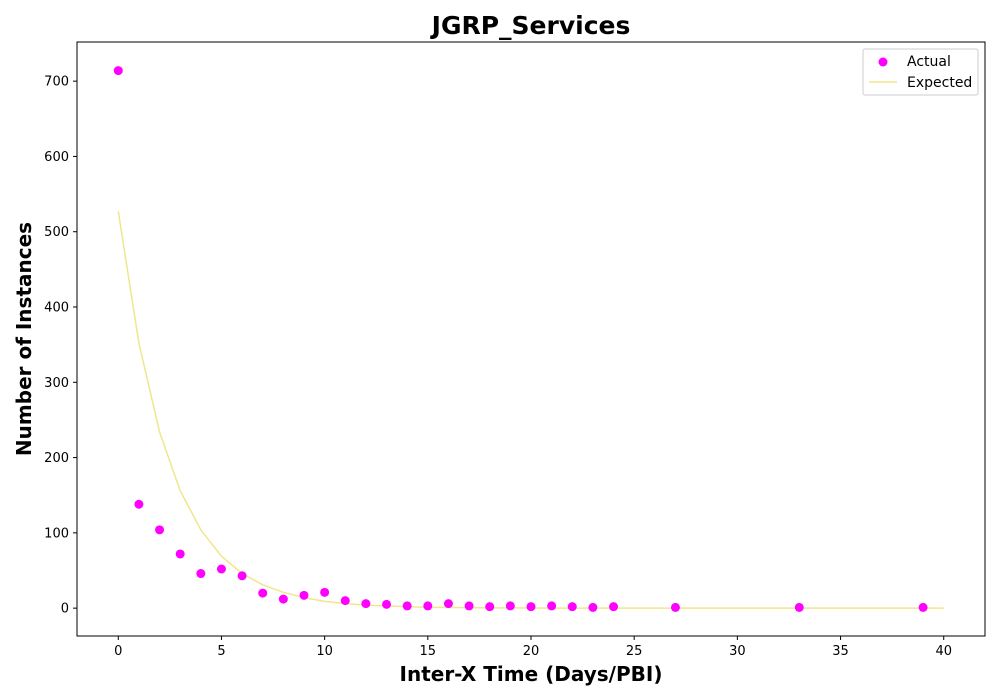 This screenshot has height=700, width=1000. Describe the element at coordinates (118, 651) in the screenshot. I see `x-tick-label: 0` at that location.